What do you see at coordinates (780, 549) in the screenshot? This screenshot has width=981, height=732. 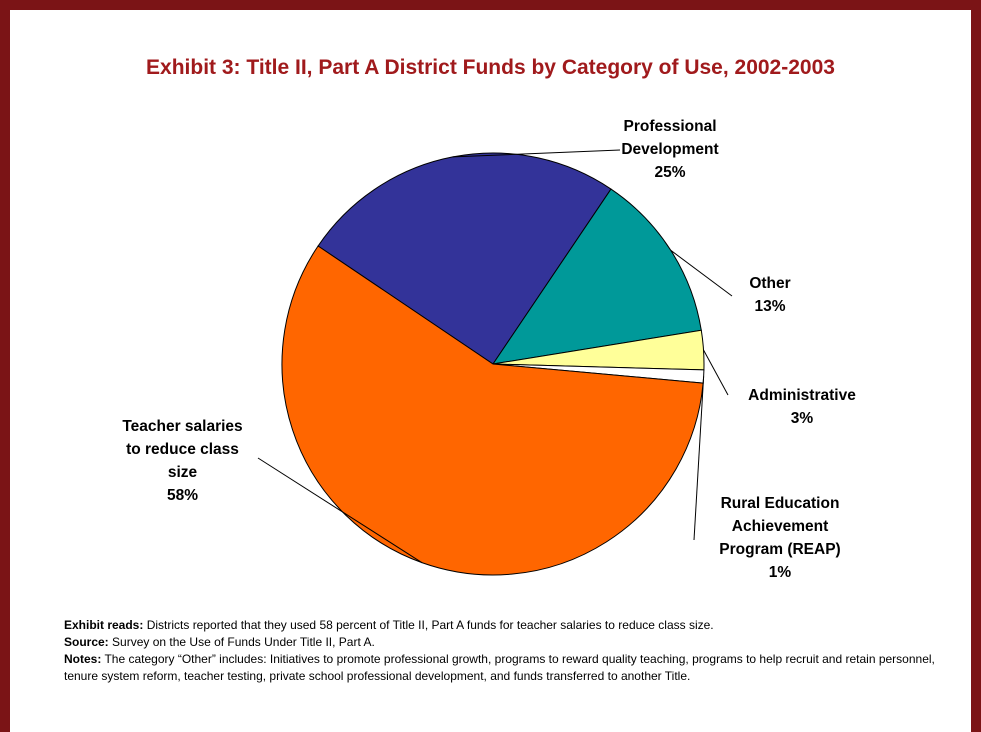 I see `slice-label-line: Program (REAP)` at bounding box center [780, 549].